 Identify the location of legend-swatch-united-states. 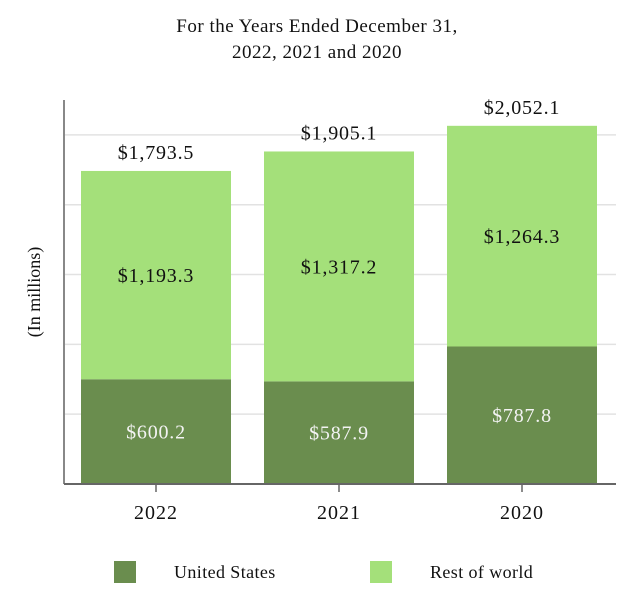
(125, 572).